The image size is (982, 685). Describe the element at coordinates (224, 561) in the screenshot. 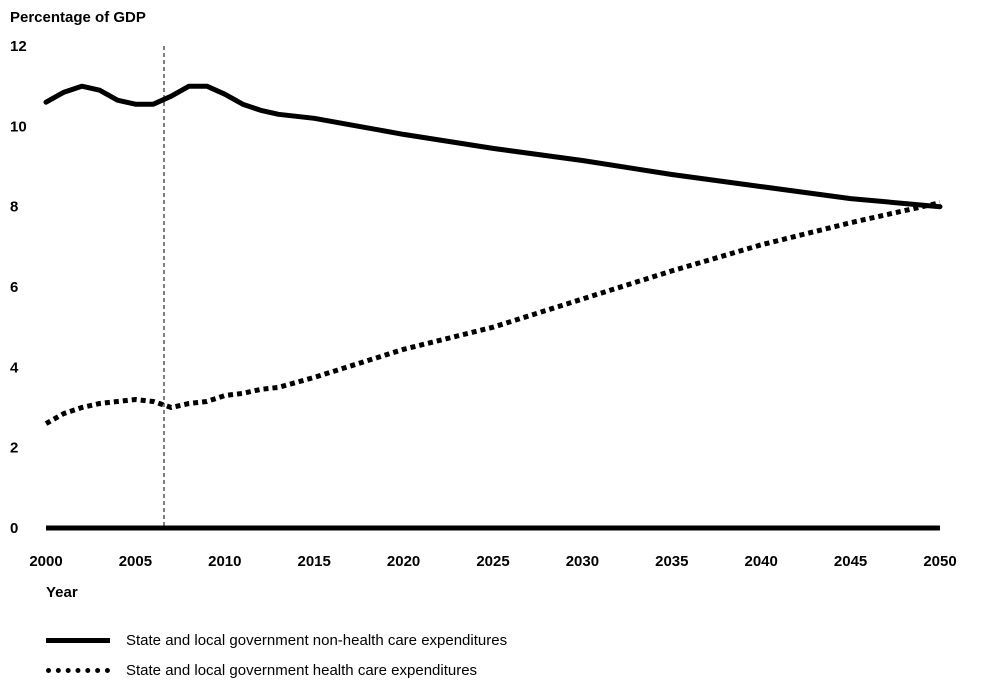

I see `x-tick-label: 2010` at that location.